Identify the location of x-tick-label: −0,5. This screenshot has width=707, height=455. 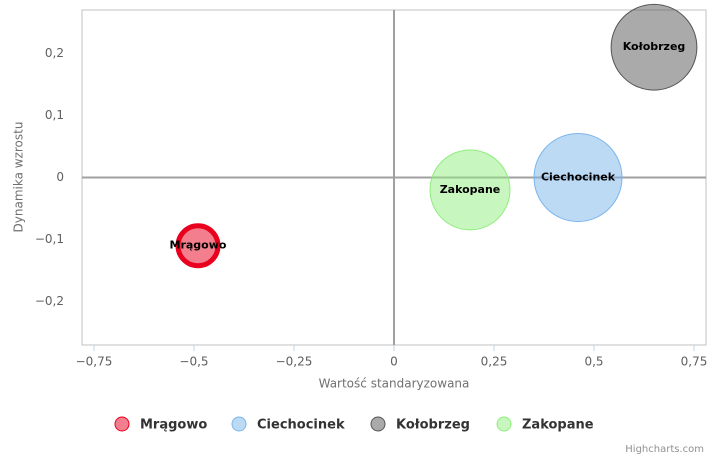
(193, 362).